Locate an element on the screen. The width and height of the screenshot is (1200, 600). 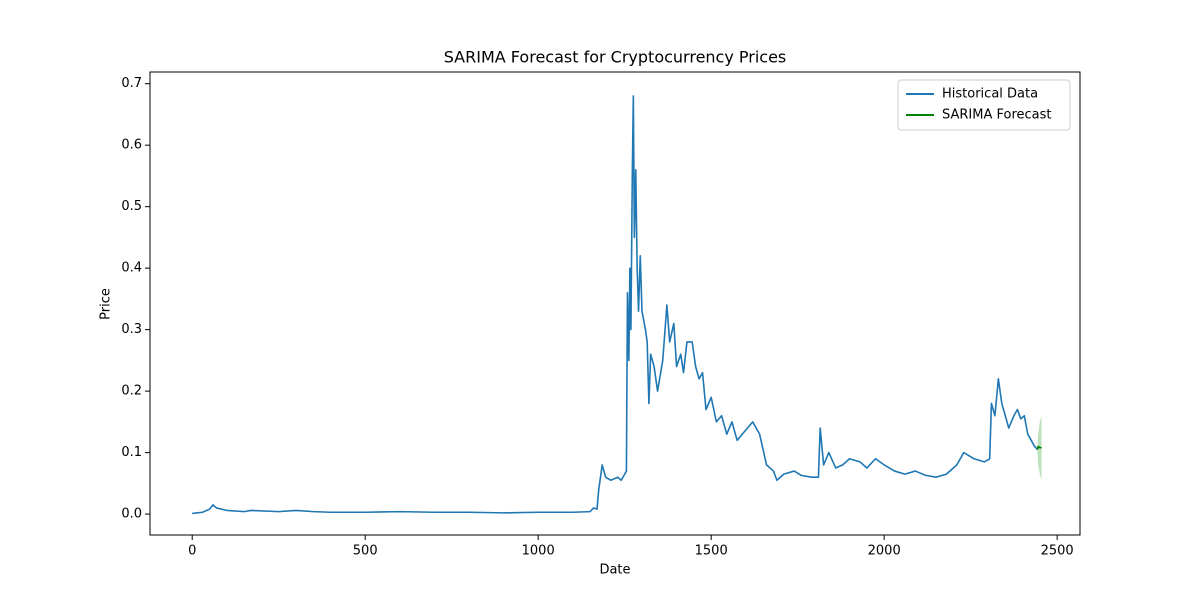
x-tick-label: 0 is located at coordinates (192, 551).